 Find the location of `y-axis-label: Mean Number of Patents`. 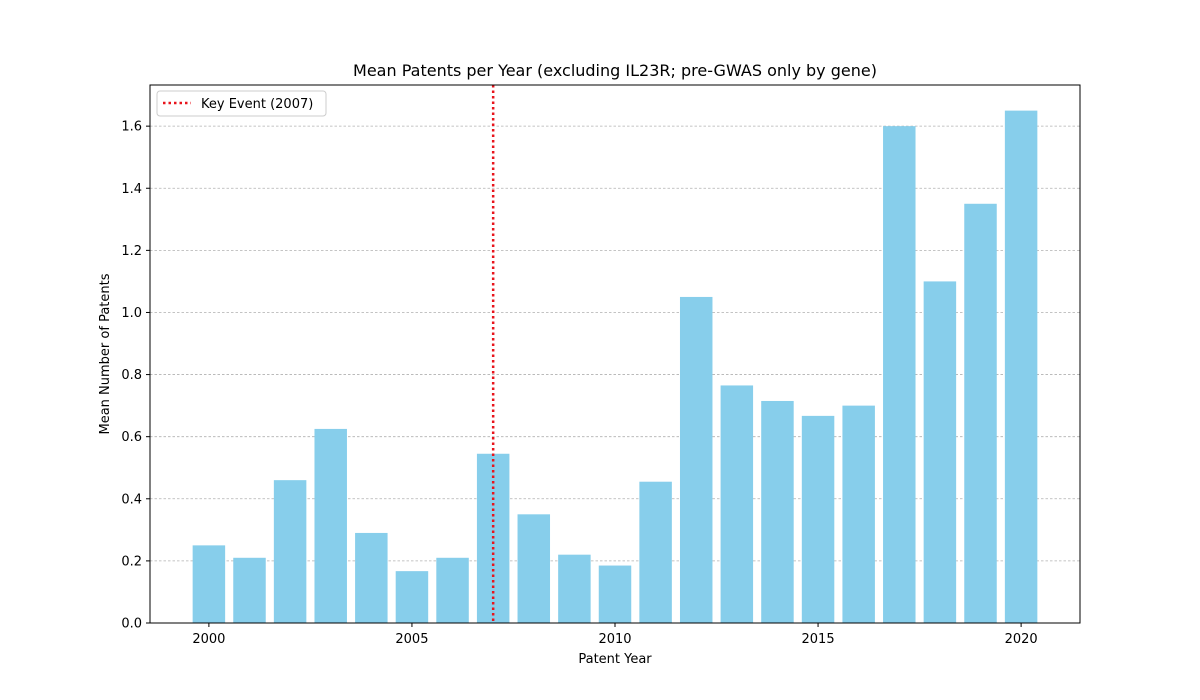

y-axis-label: Mean Number of Patents is located at coordinates (105, 353).